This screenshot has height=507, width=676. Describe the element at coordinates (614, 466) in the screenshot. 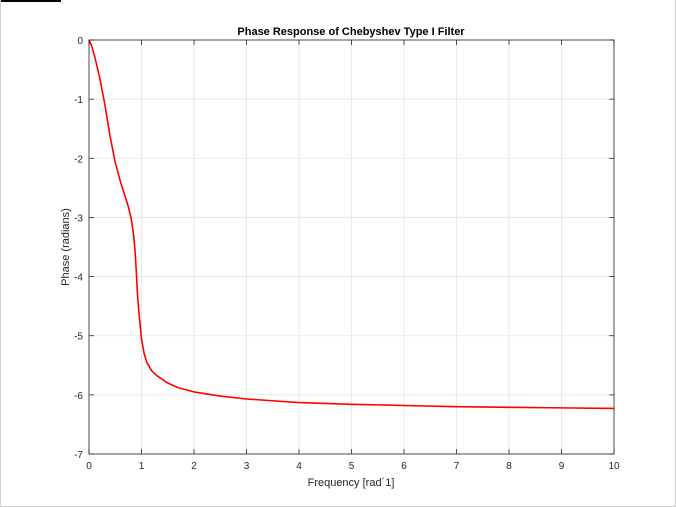

I see `x-tick-label: 10` at that location.